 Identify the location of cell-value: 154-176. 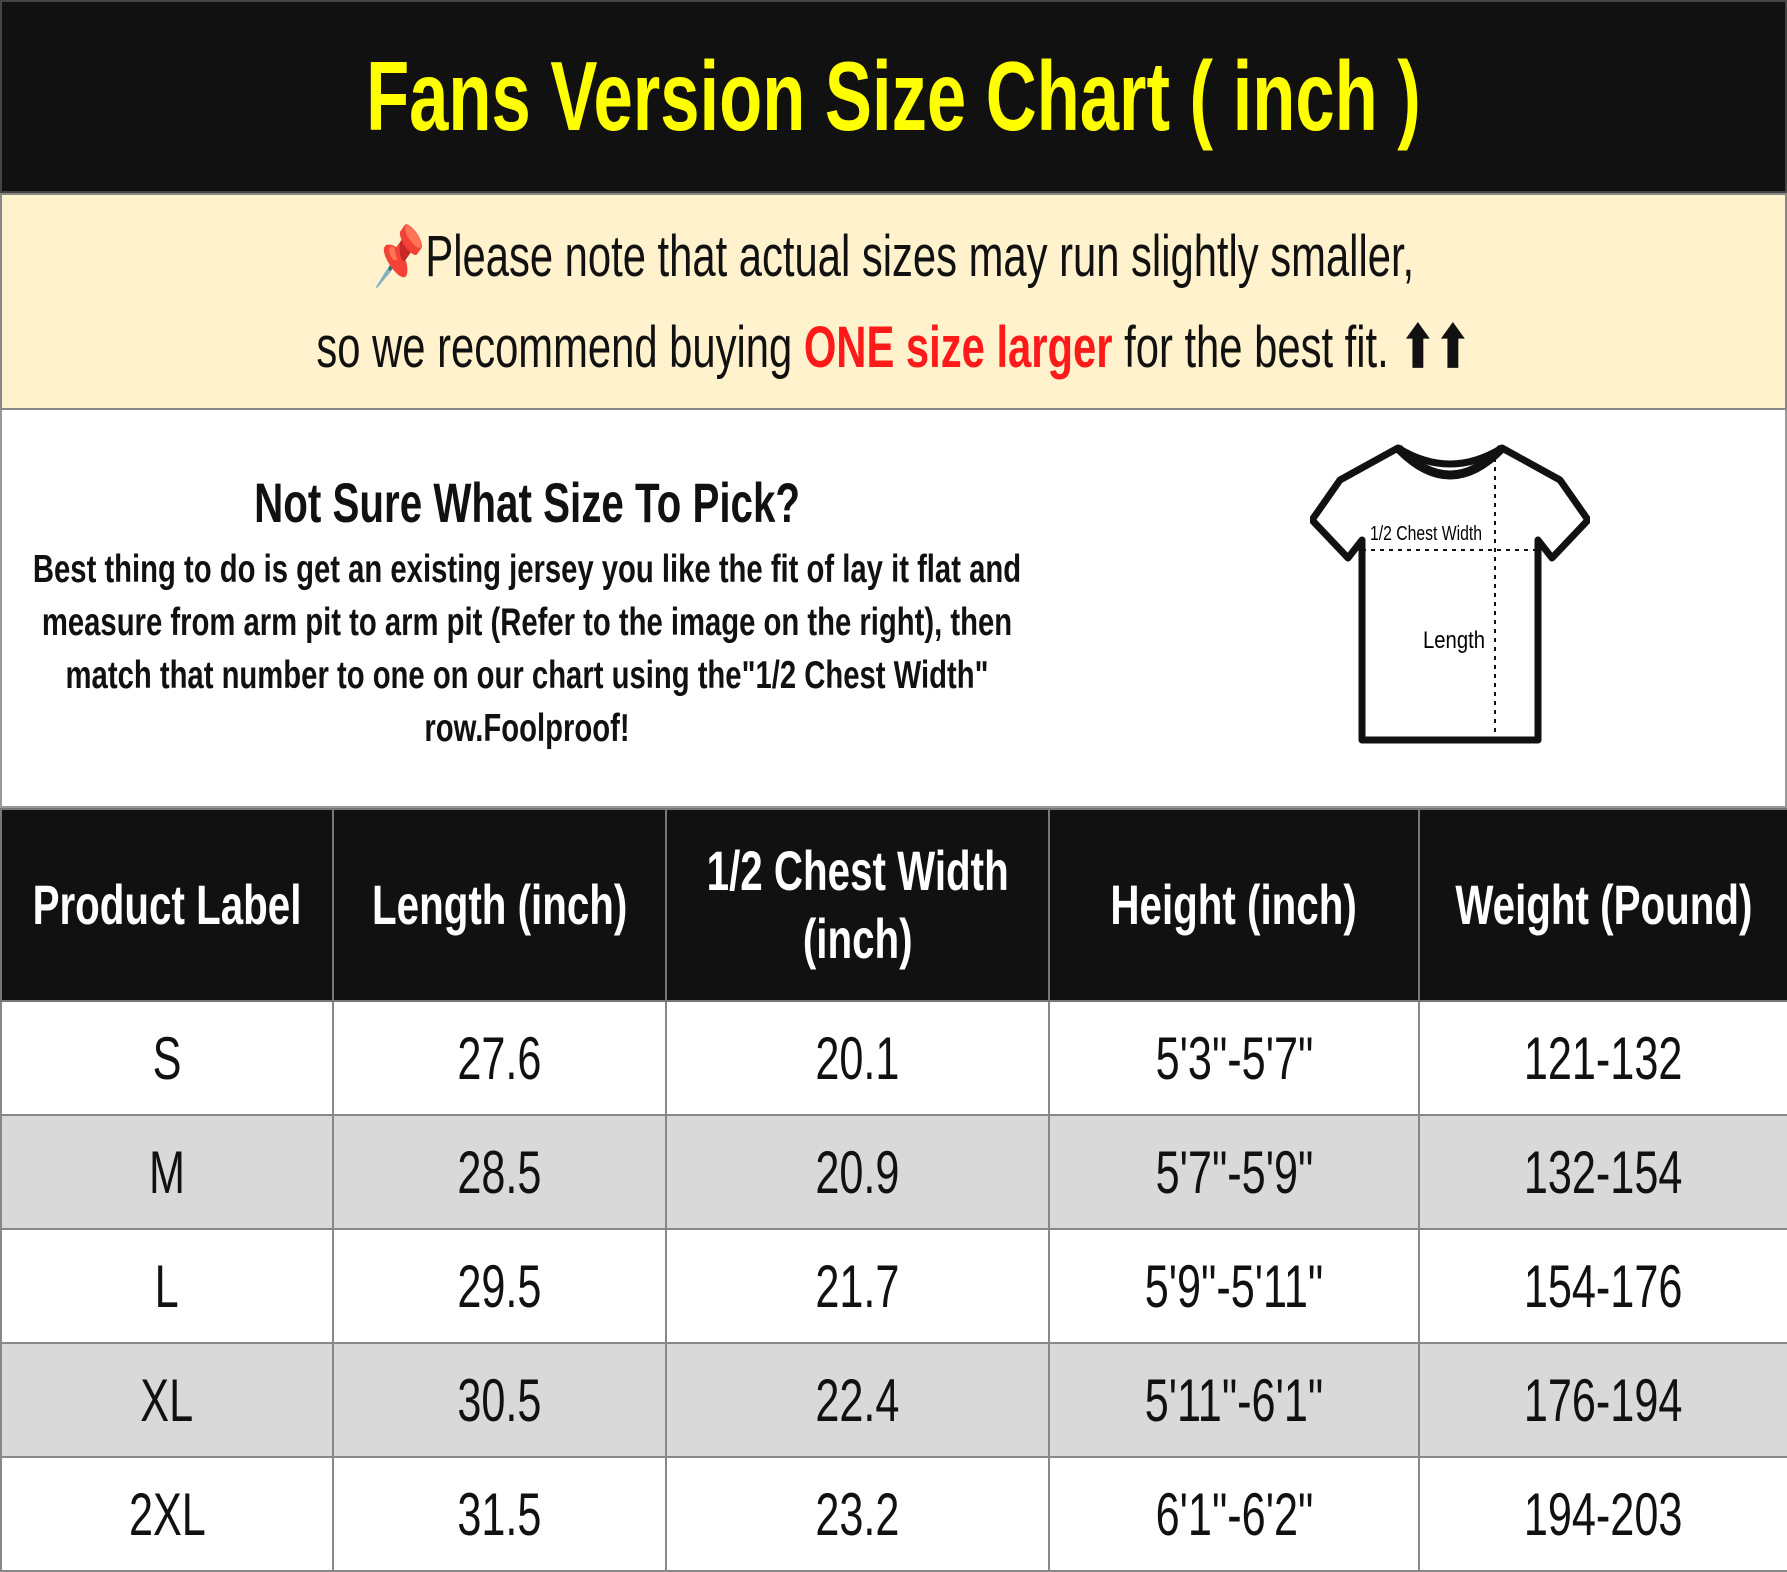
(1603, 1286).